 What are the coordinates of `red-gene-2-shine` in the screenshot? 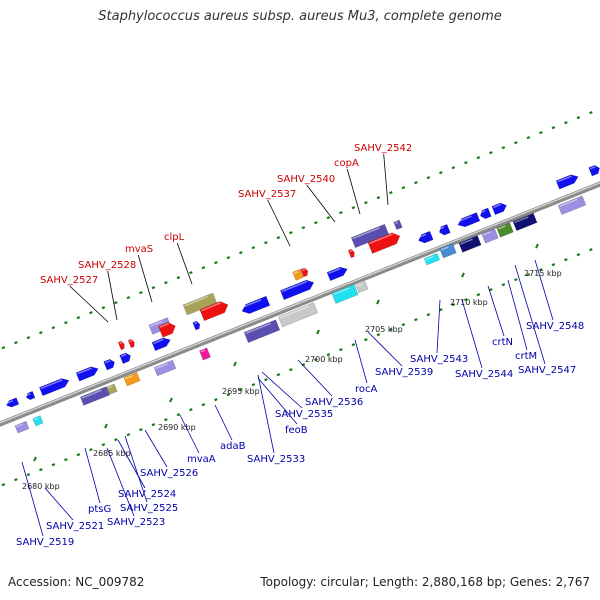 It's located at (164, 325).